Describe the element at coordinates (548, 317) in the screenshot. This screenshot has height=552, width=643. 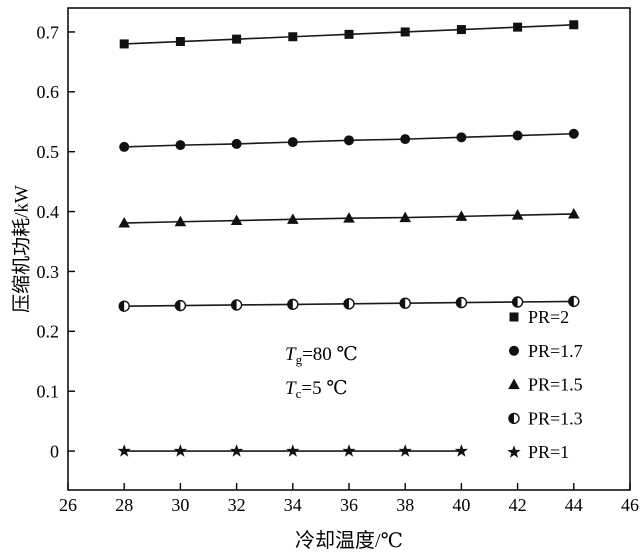
I see `legend-label: PR=2` at that location.